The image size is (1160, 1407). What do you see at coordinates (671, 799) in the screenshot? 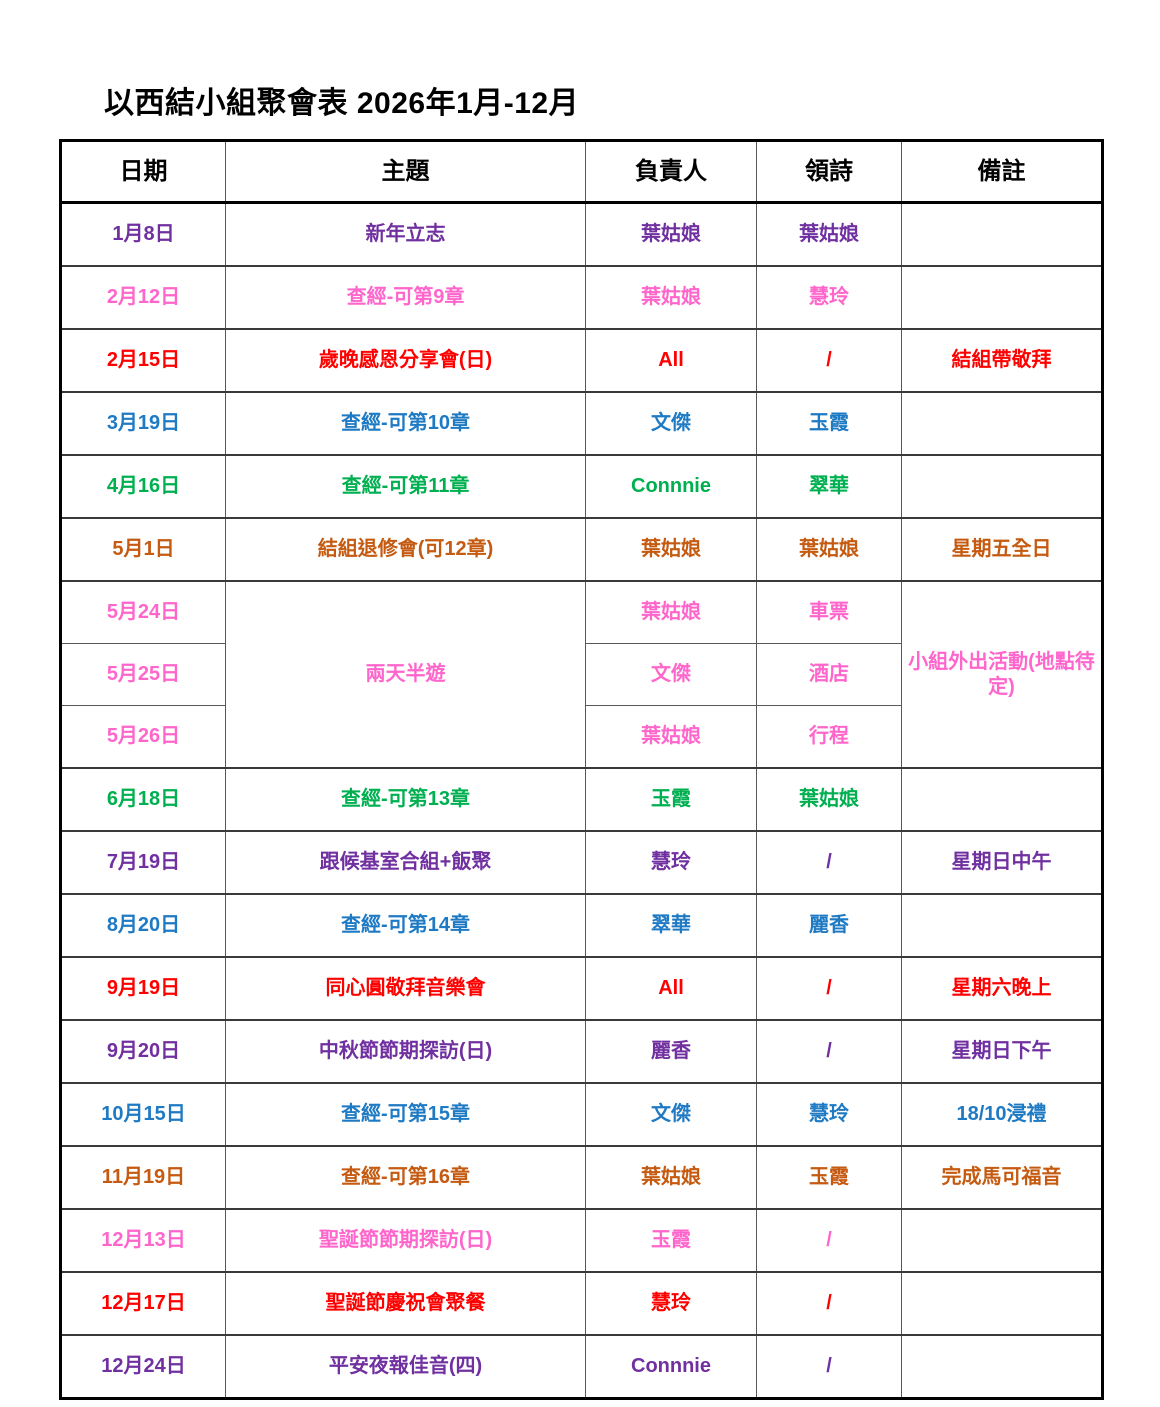
I see `cell-host: 玉霞` at bounding box center [671, 799].